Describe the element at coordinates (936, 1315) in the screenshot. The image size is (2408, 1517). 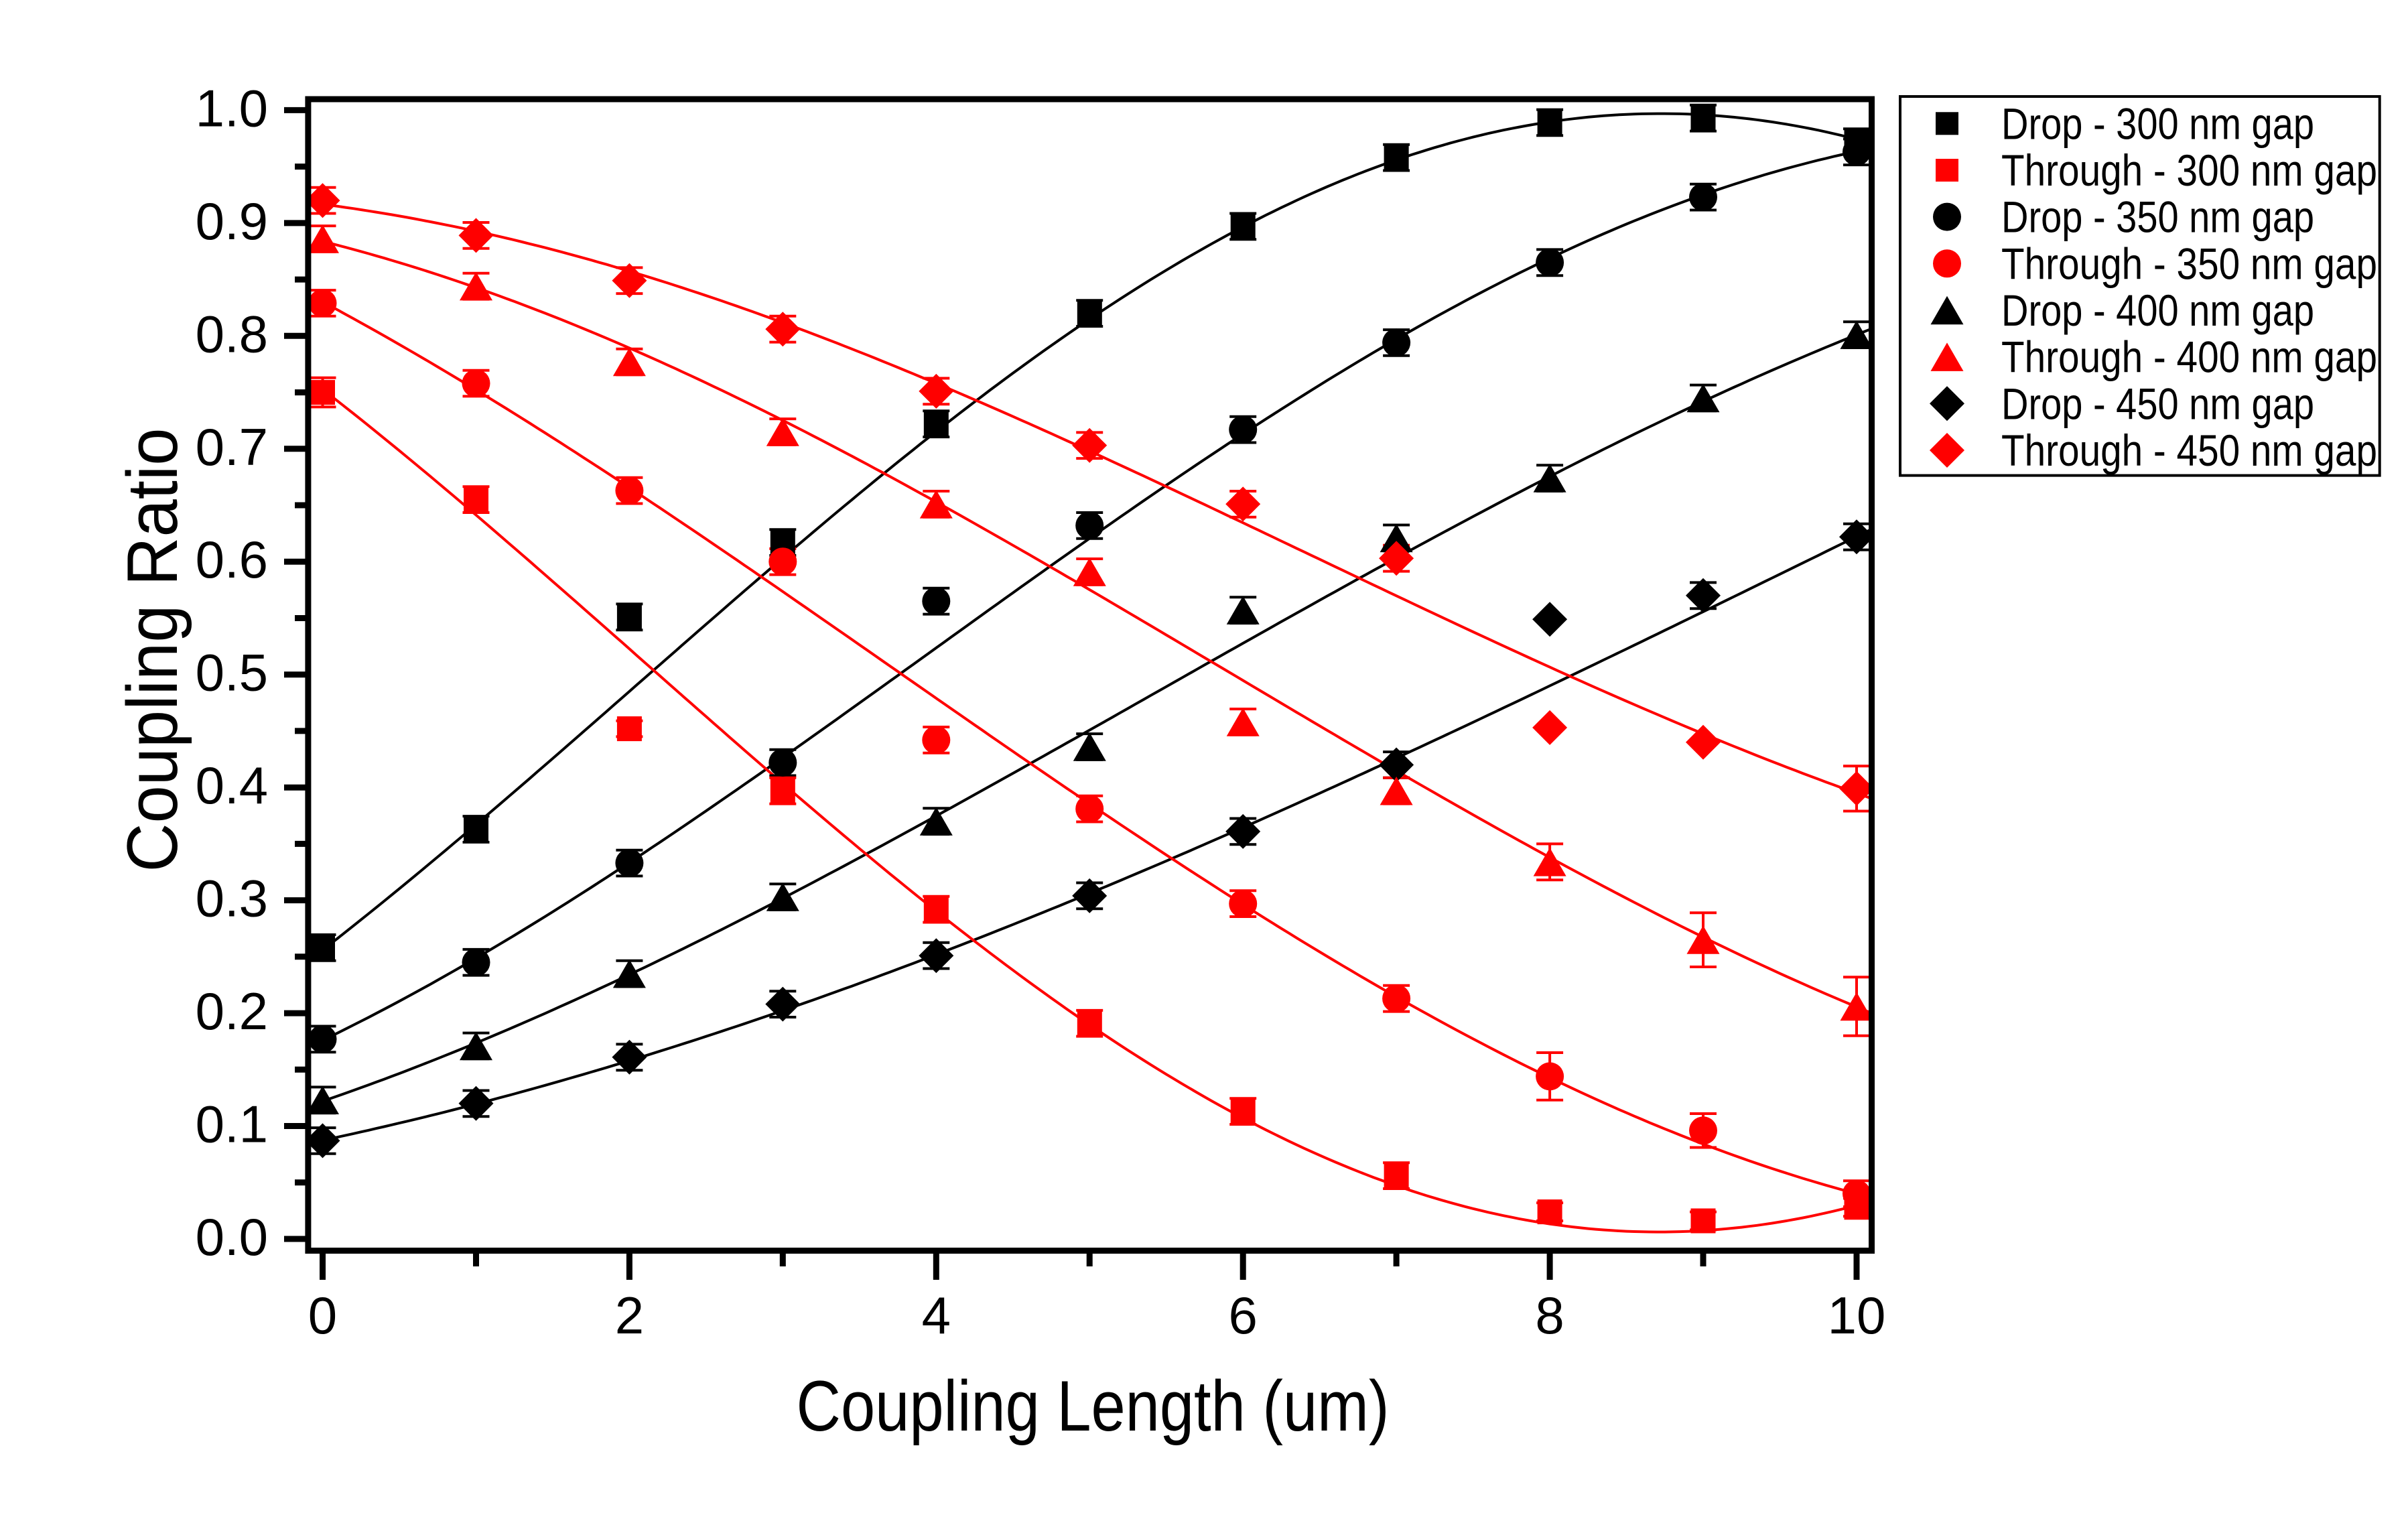
I see `svg-text: 4` at that location.